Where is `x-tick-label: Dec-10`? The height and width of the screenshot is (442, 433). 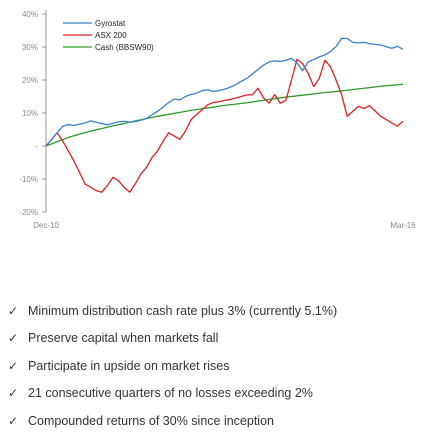
x-tick-label: Dec-10 is located at coordinates (46, 225).